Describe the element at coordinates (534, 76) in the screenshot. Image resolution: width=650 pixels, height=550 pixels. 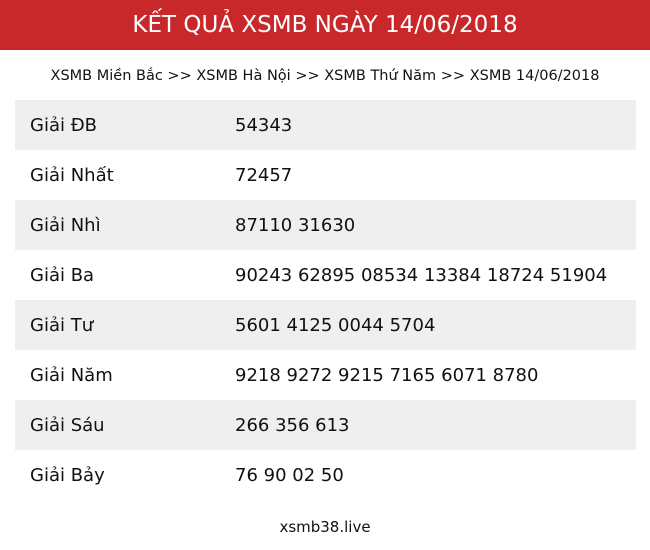
I see `breadcrumb-link-date: XSMB 14/06/2018` at that location.